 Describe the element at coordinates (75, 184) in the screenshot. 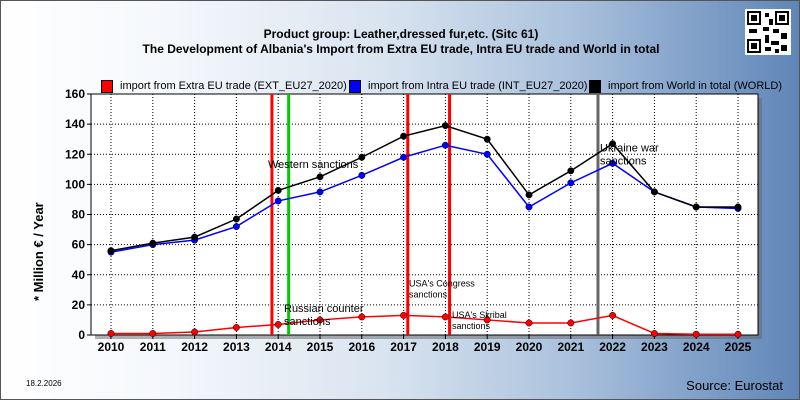

I see `y-tick-label: 100` at that location.